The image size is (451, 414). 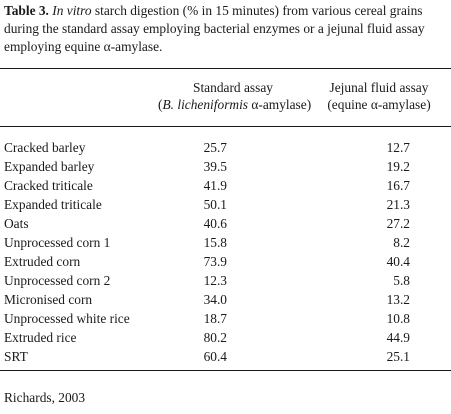 I want to click on table-row: Cracked triticale 41.9 16.7, so click(x=225, y=186).